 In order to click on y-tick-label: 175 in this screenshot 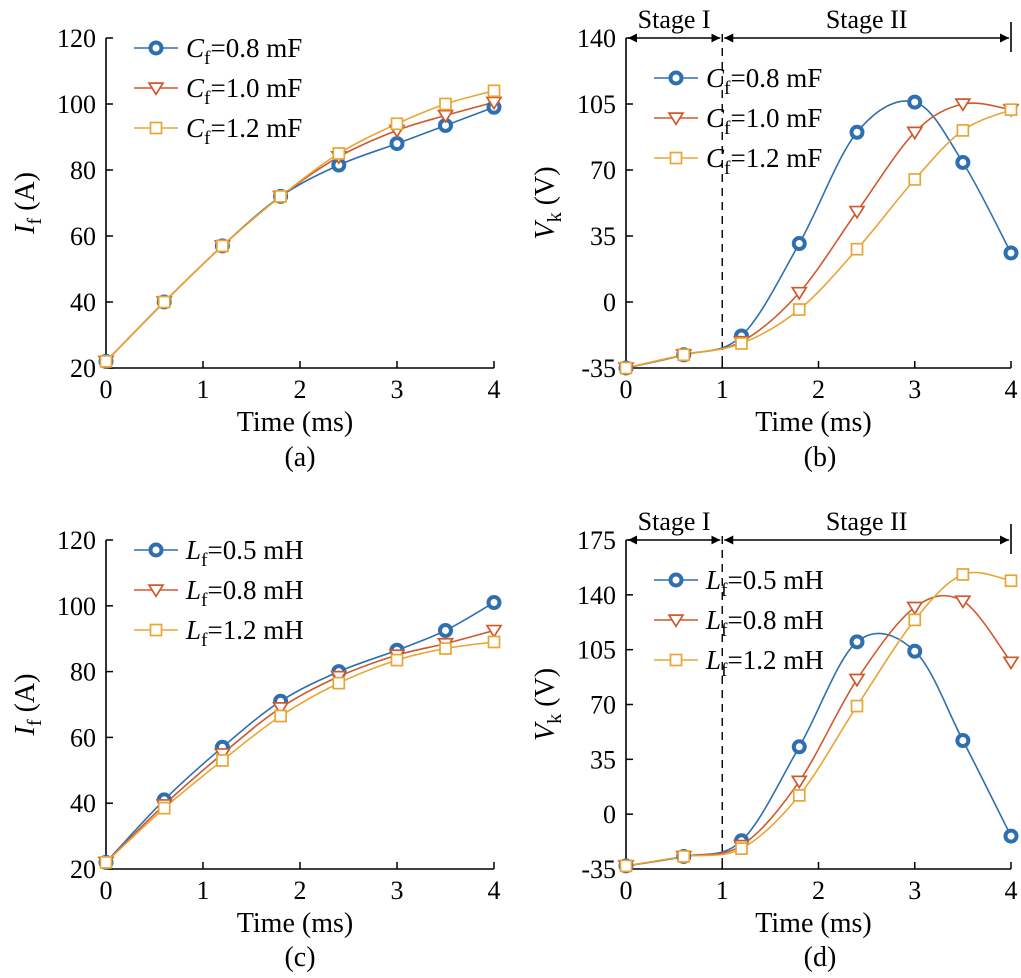, I will do `click(596, 540)`.